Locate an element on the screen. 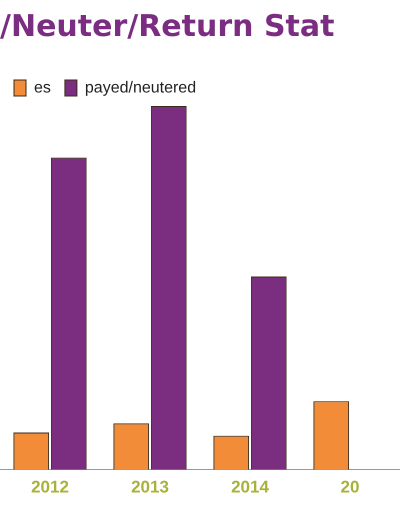 The height and width of the screenshot is (516, 400). x-tick-label: 20 is located at coordinates (350, 486).